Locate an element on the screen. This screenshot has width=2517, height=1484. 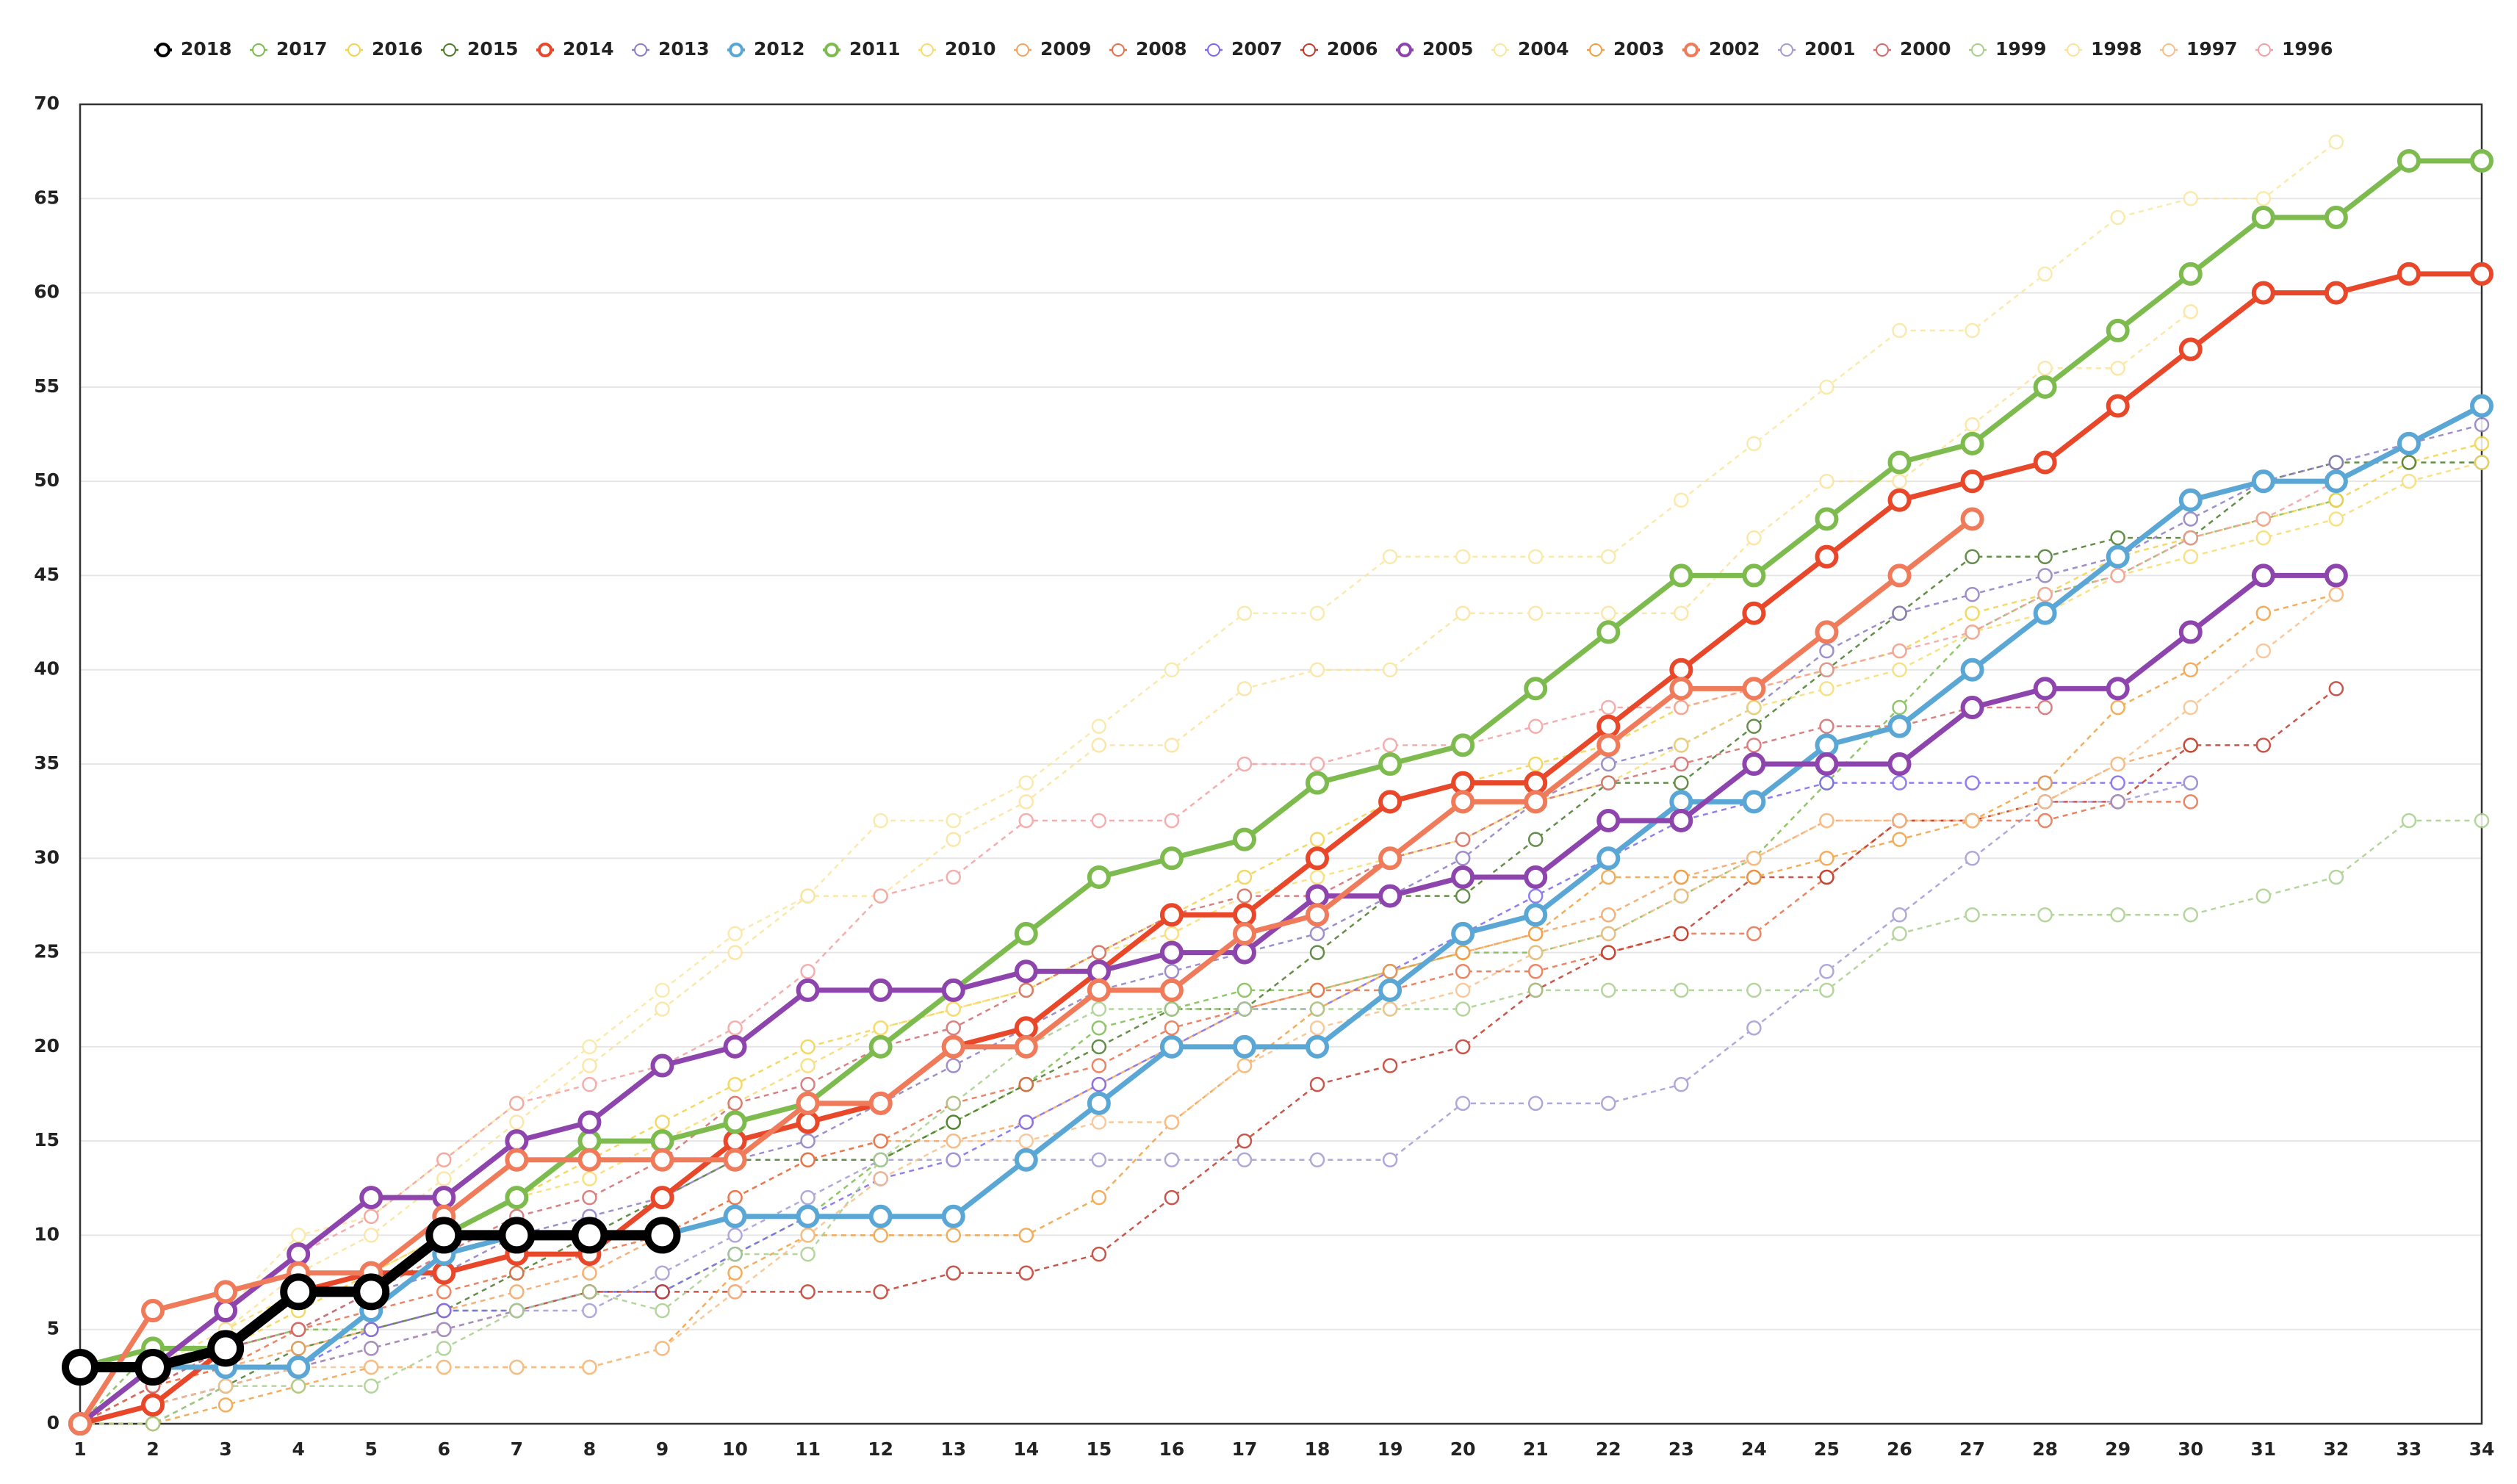
legend-label: 2014 is located at coordinates (588, 49).